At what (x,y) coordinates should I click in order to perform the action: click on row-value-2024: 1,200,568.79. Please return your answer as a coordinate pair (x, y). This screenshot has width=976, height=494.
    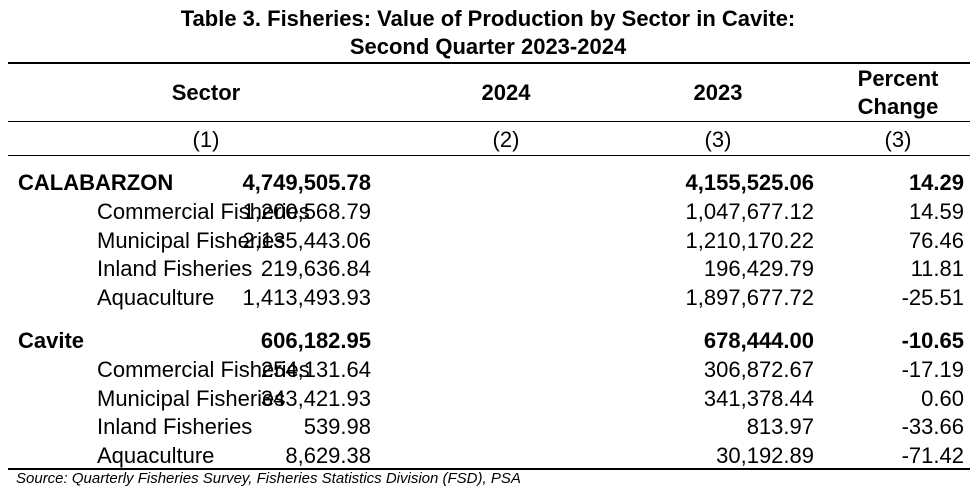
    Looking at the image, I should click on (306, 211).